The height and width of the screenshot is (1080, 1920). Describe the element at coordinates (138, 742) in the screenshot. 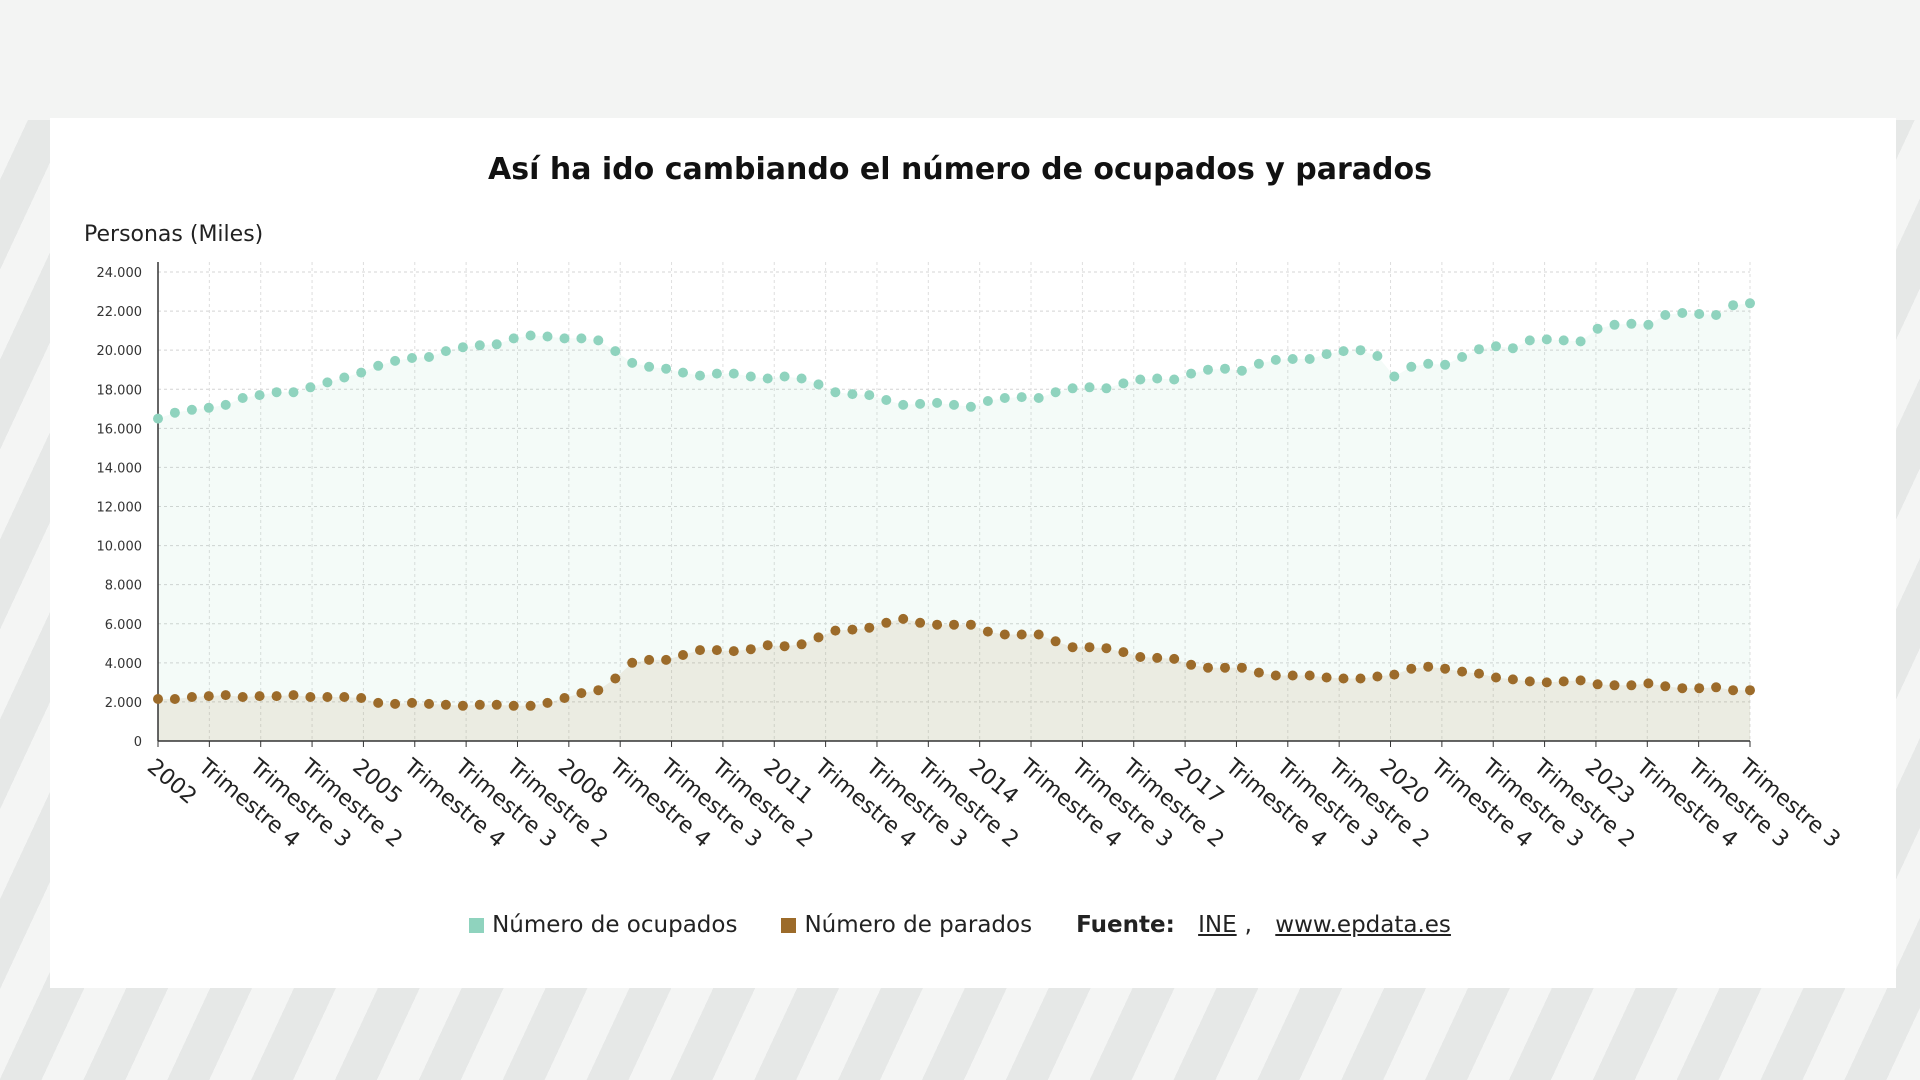

I see `y-tick-label: 0` at that location.